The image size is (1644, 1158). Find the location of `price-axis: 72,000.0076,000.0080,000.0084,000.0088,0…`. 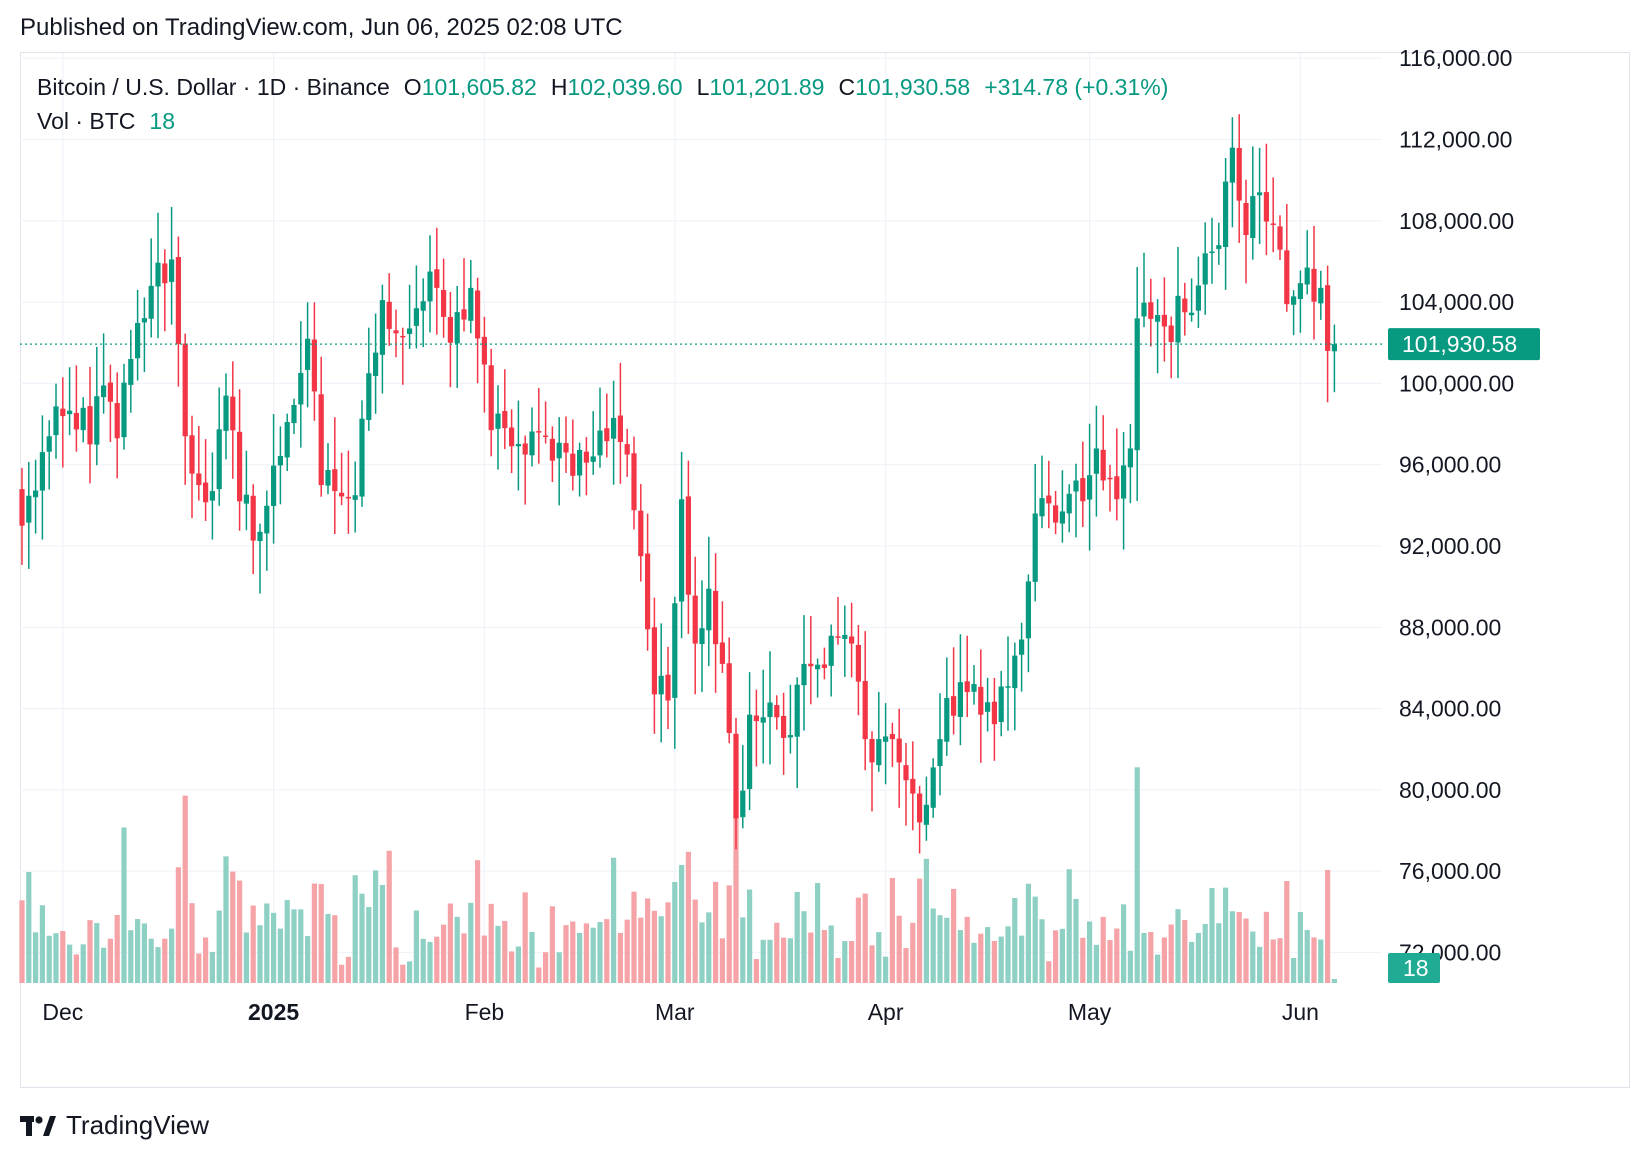

price-axis: 72,000.0076,000.0080,000.0084,000.0088,0… is located at coordinates (1464, 514).